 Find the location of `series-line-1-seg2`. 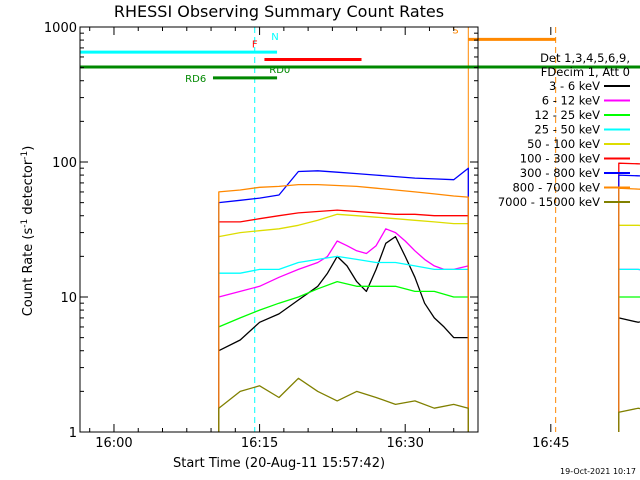

series-line-1-seg2 is located at coordinates (629, 350).